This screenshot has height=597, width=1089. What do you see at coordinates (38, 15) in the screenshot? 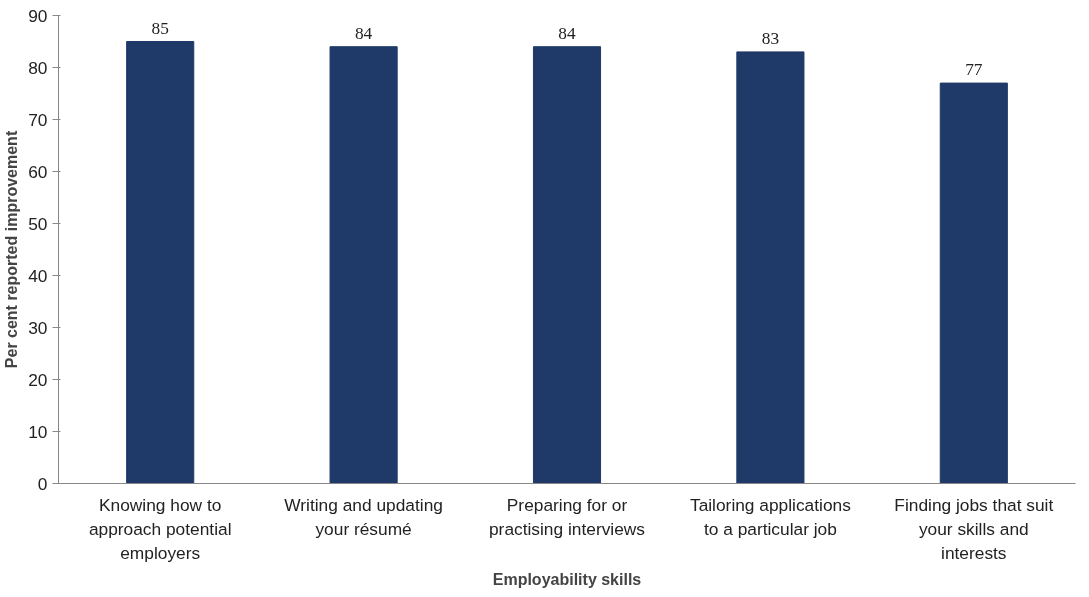
I see `y-tick-label: 90` at bounding box center [38, 15].